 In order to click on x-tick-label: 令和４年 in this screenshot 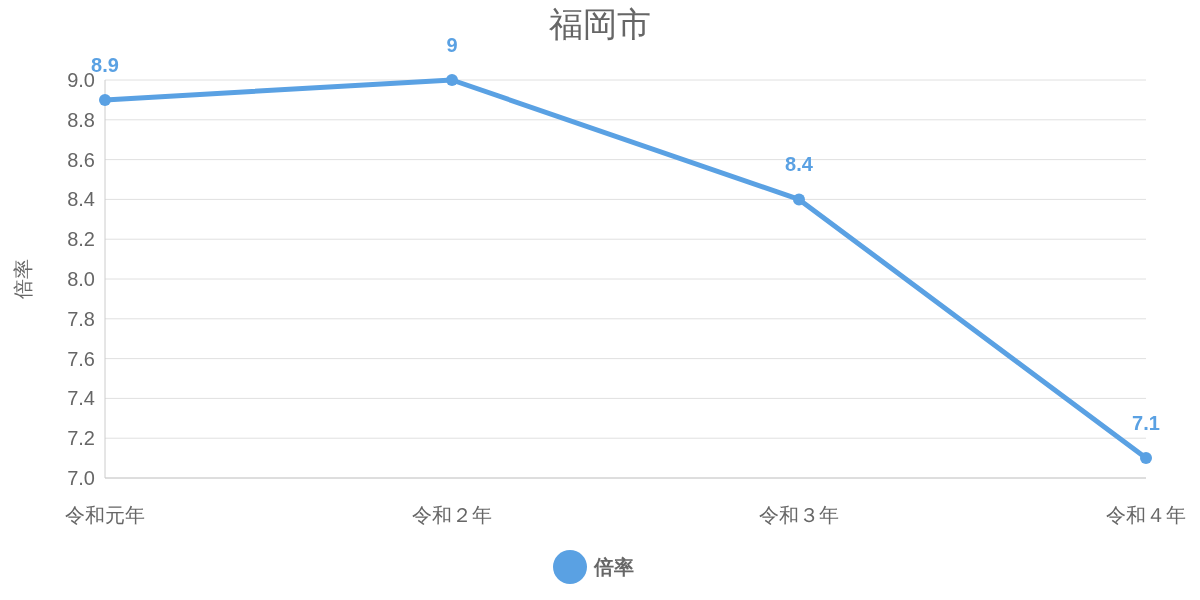, I will do `click(1146, 515)`.